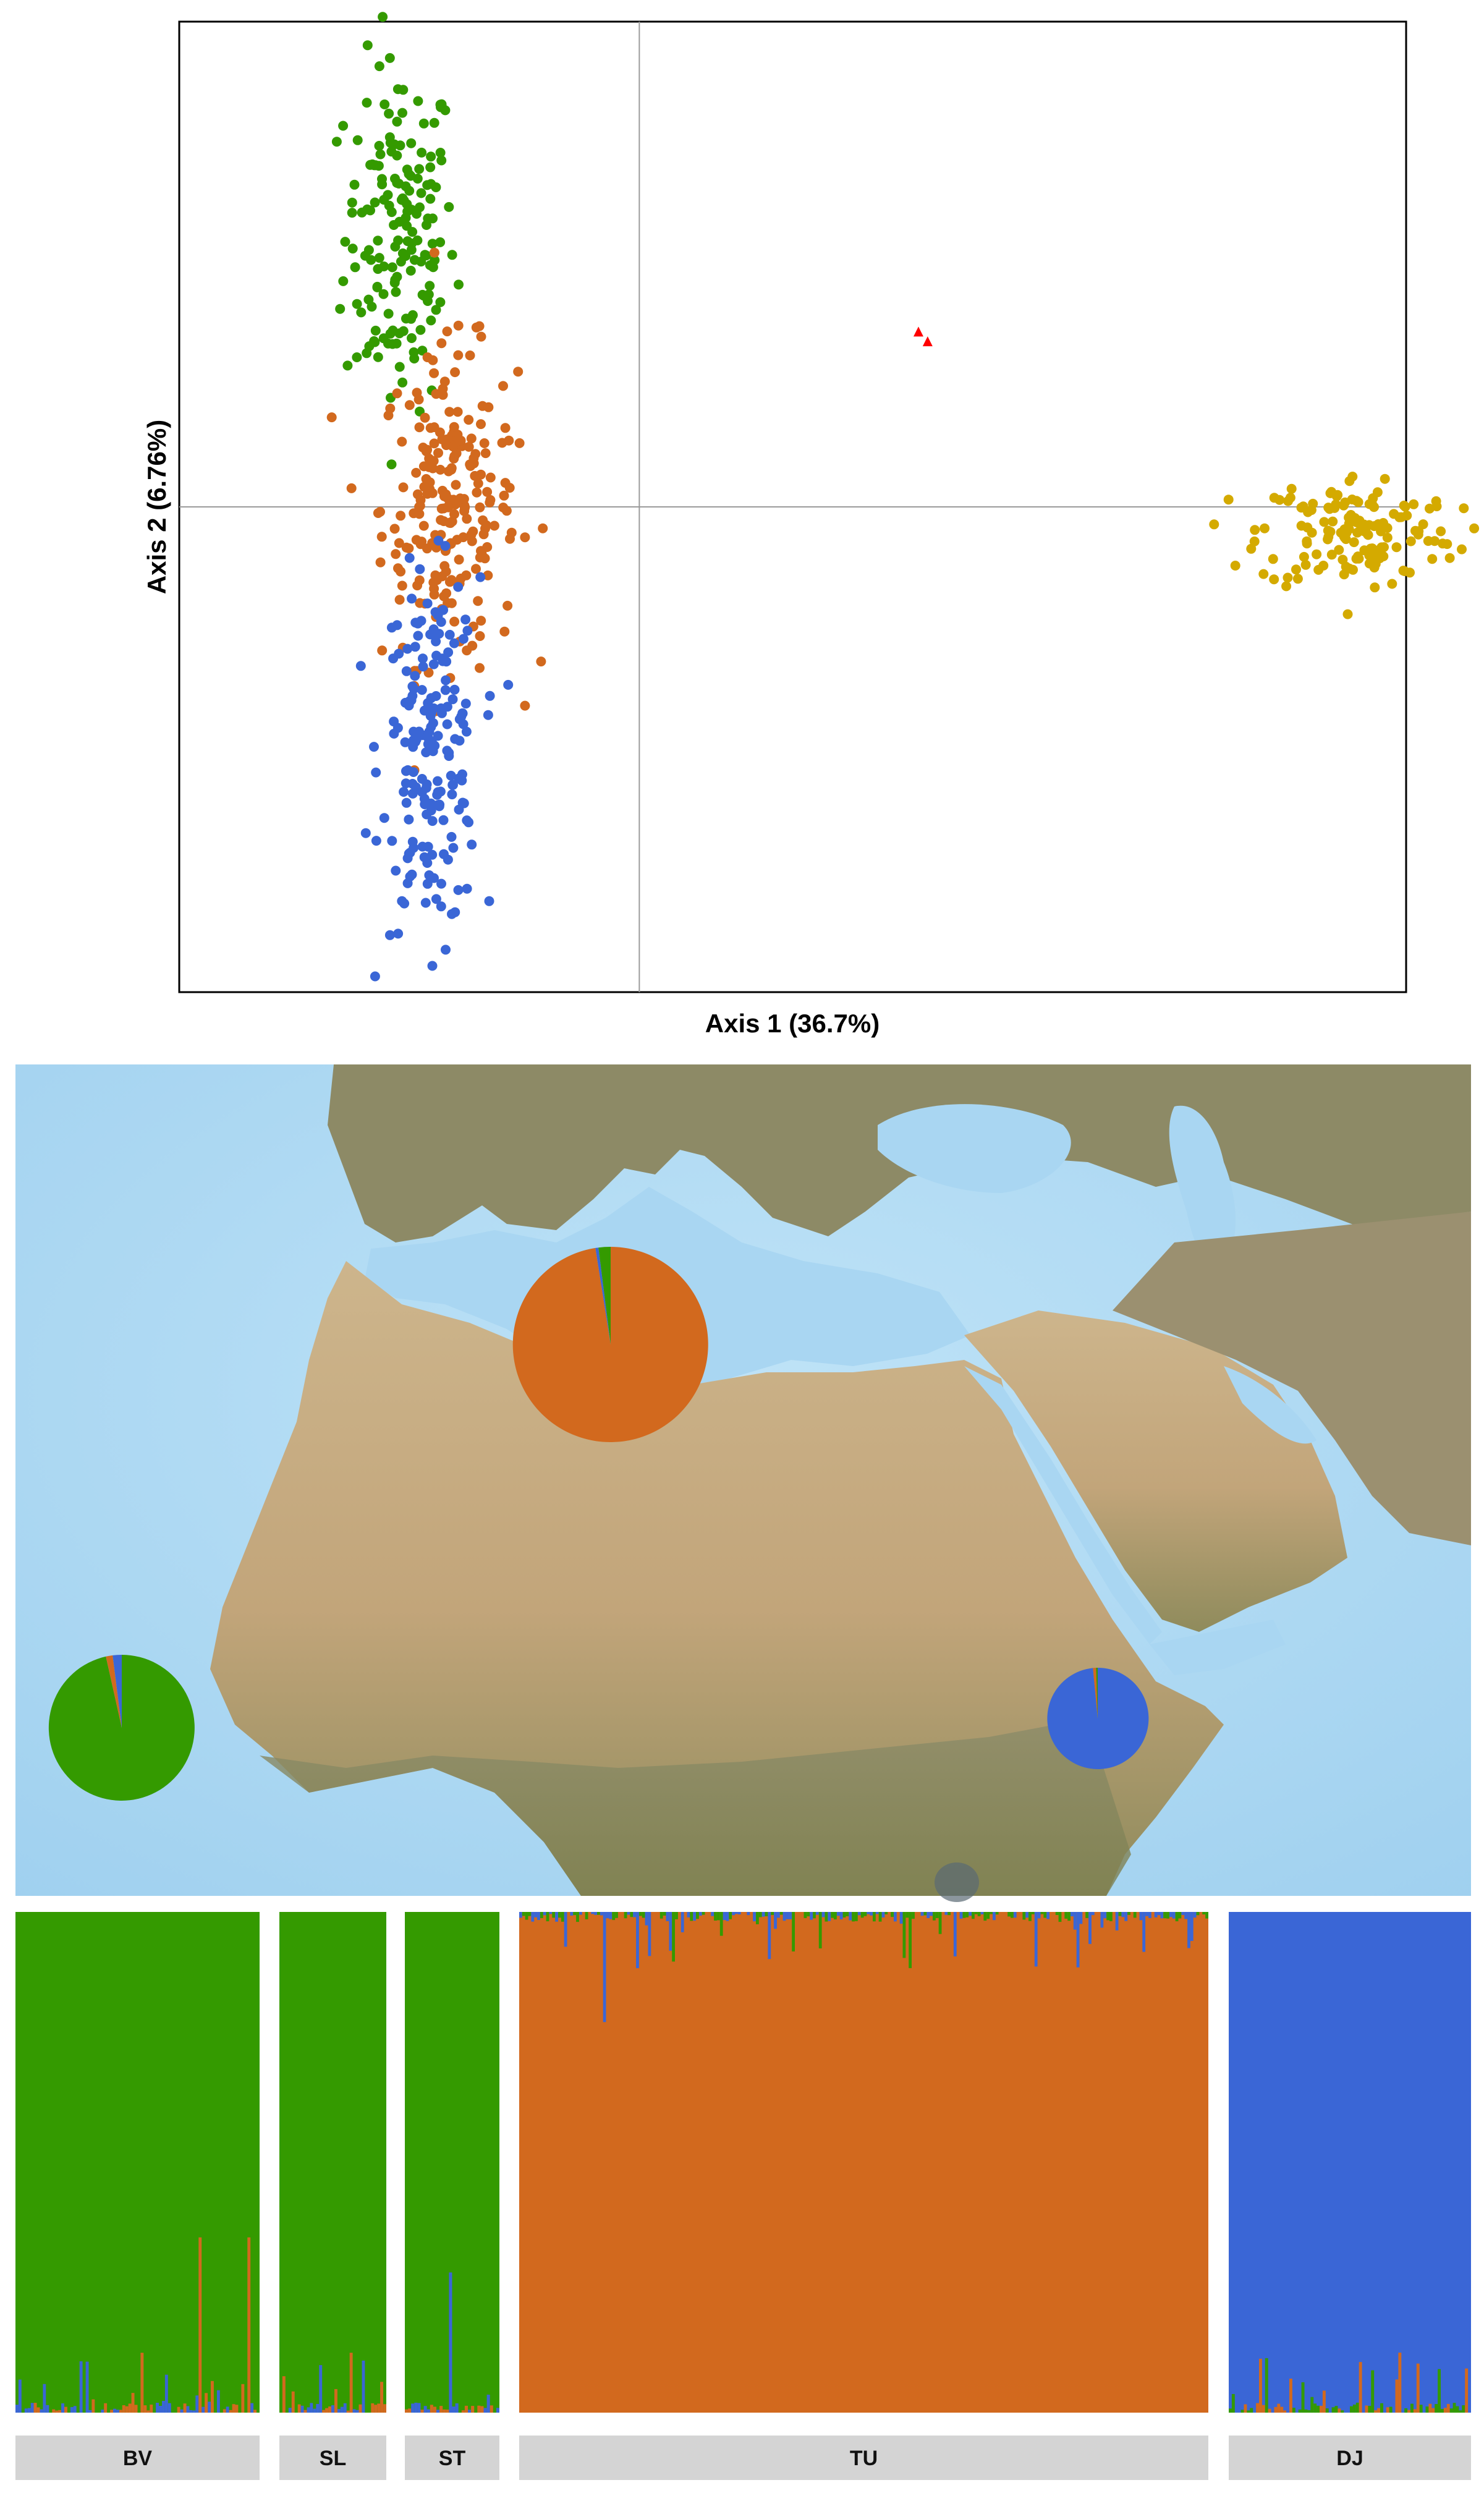 The height and width of the screenshot is (2493, 1484). What do you see at coordinates (333, 2458) in the screenshot?
I see `population-label: SL` at bounding box center [333, 2458].